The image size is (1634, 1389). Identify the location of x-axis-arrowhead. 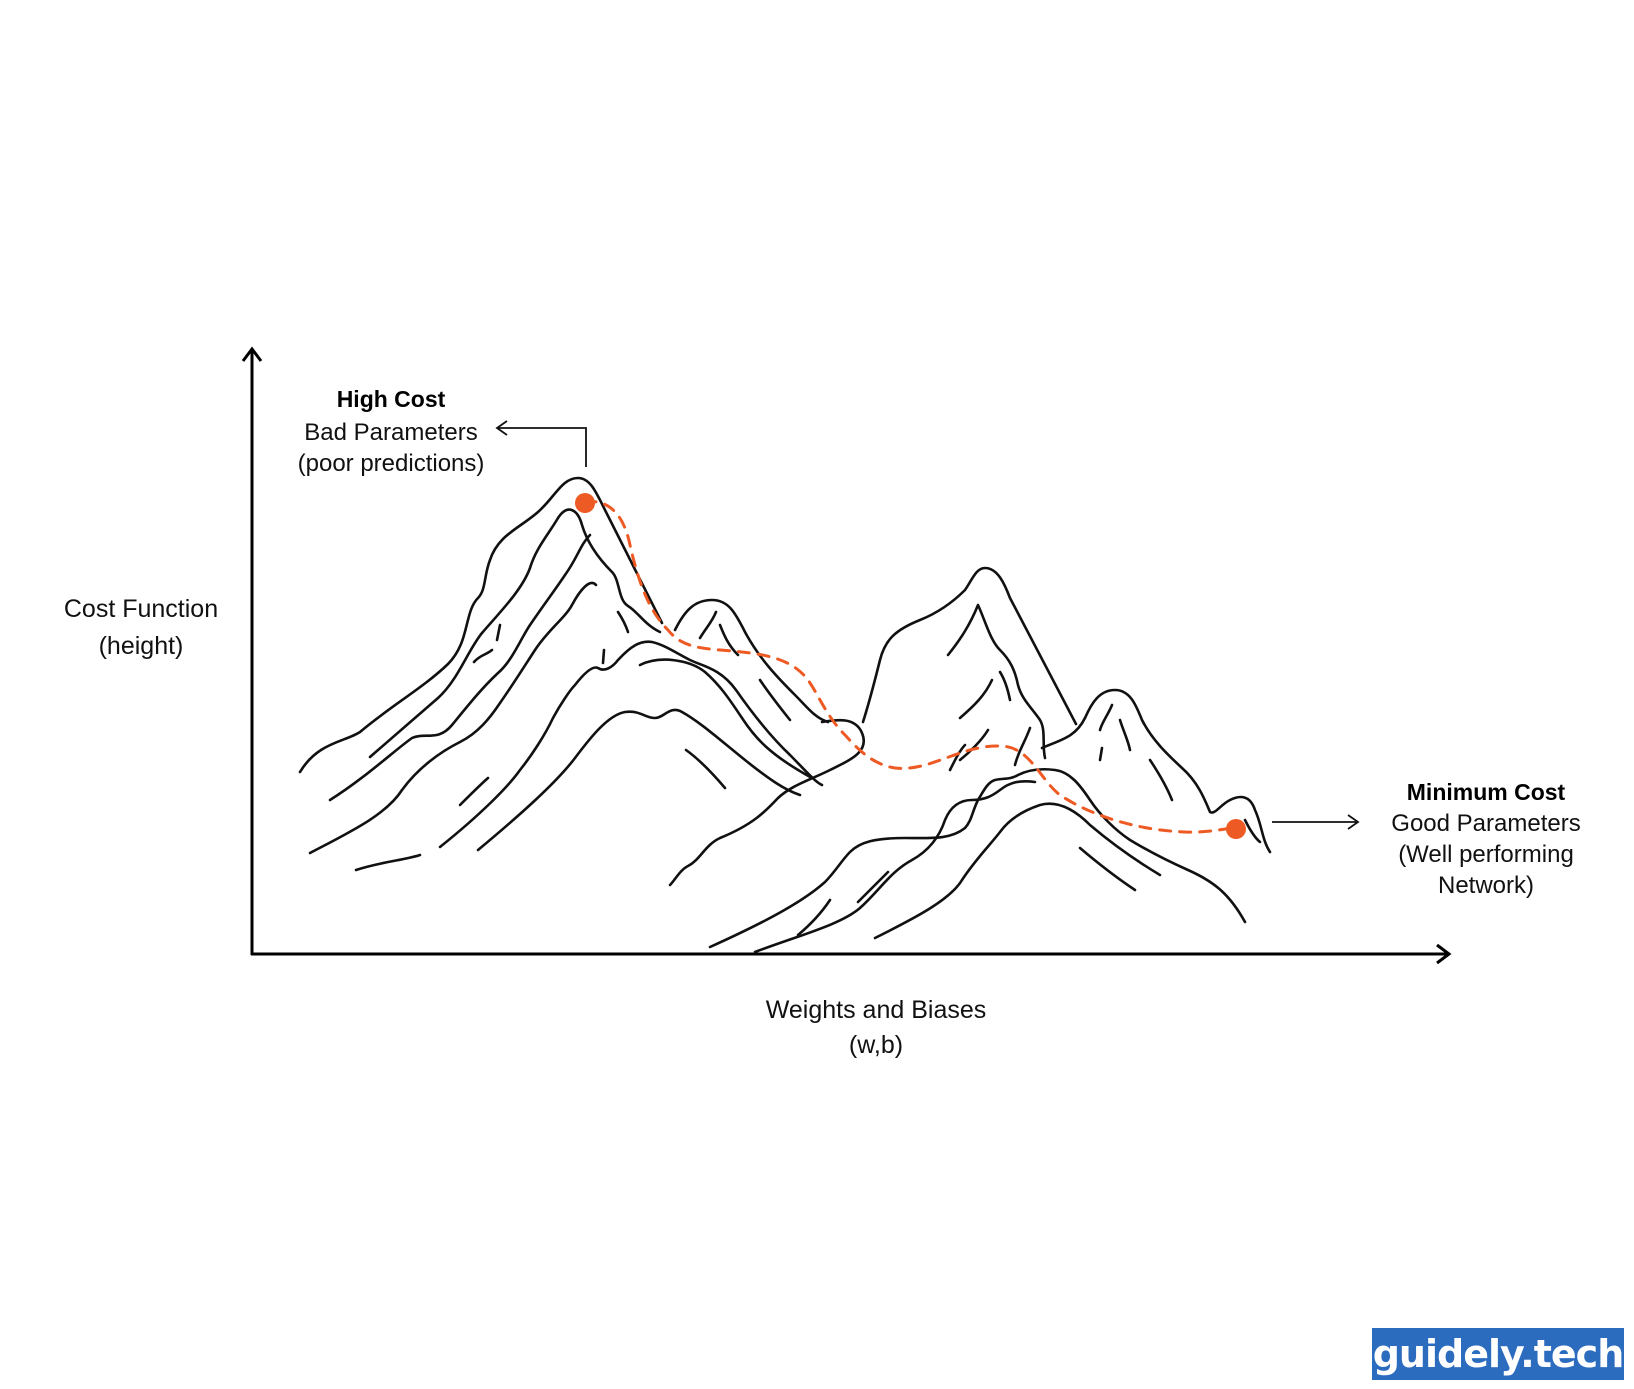
(1444, 954).